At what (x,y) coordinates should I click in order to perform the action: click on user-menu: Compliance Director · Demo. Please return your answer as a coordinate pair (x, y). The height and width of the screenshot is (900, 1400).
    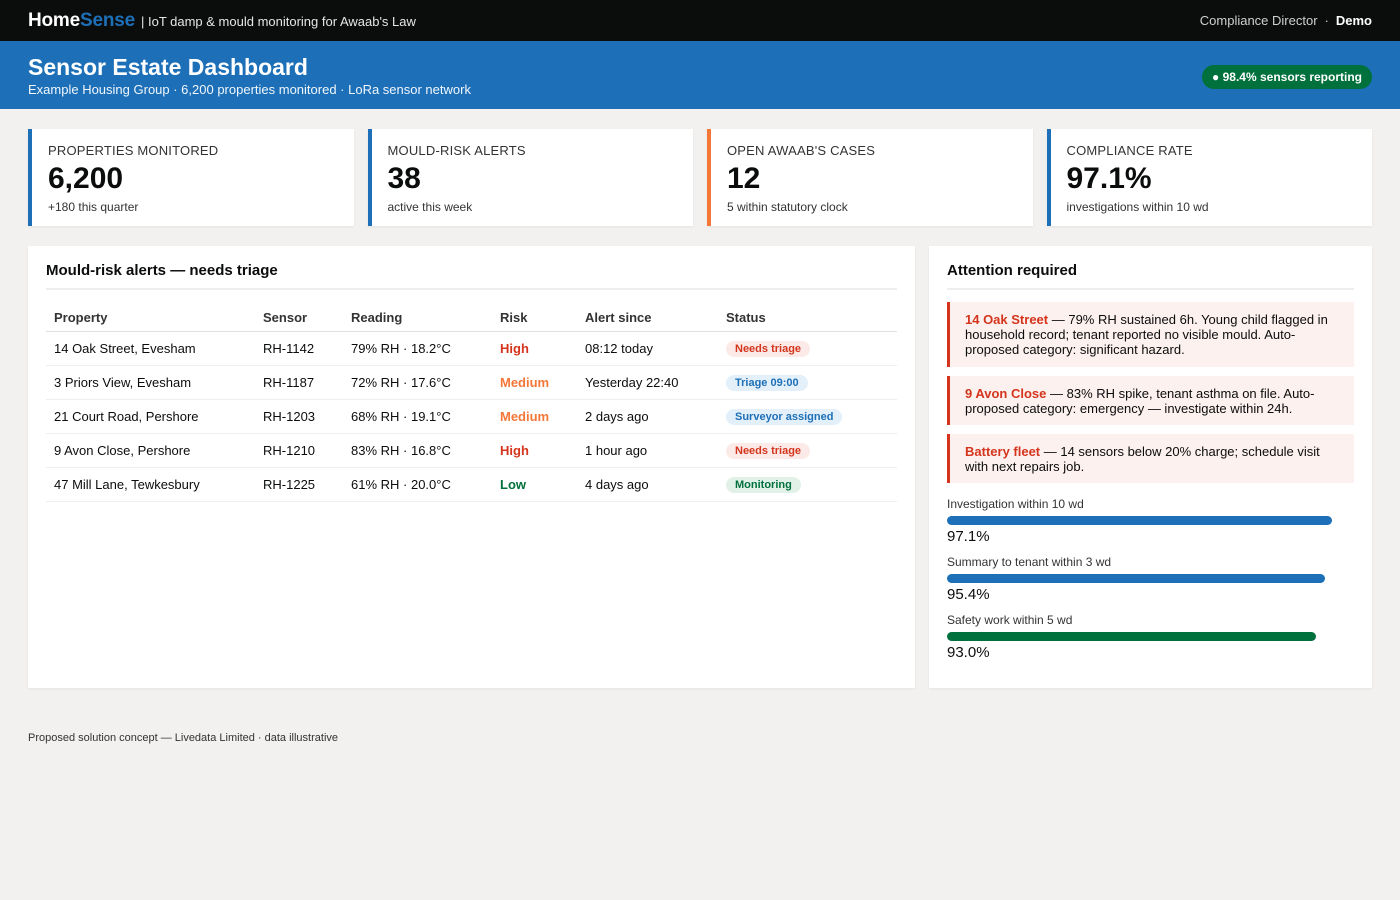
    Looking at the image, I should click on (1286, 20).